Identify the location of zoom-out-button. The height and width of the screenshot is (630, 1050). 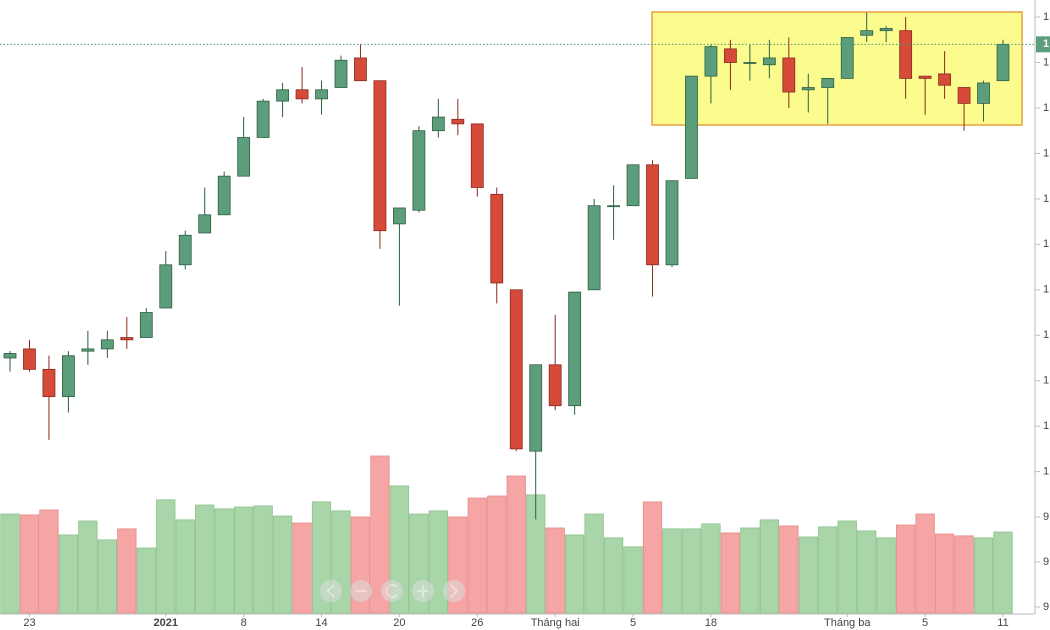
(361, 591).